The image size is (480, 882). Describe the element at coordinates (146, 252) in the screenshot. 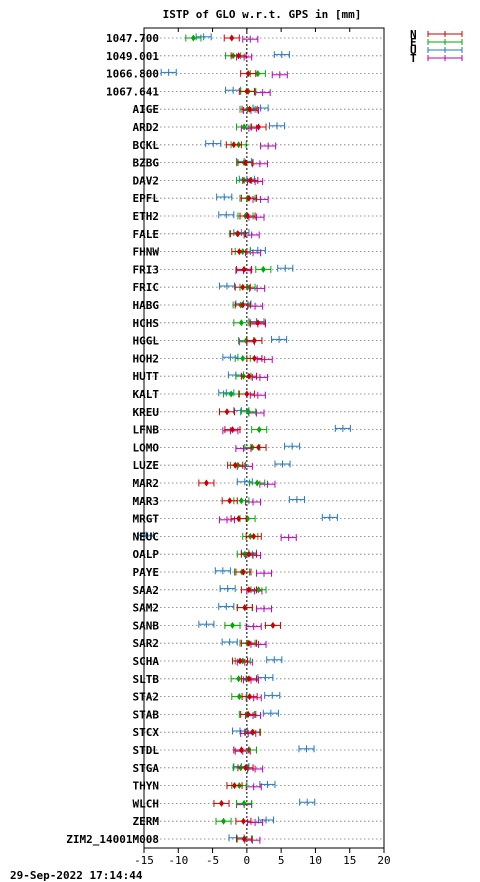

I see `station-label: FHNW` at that location.